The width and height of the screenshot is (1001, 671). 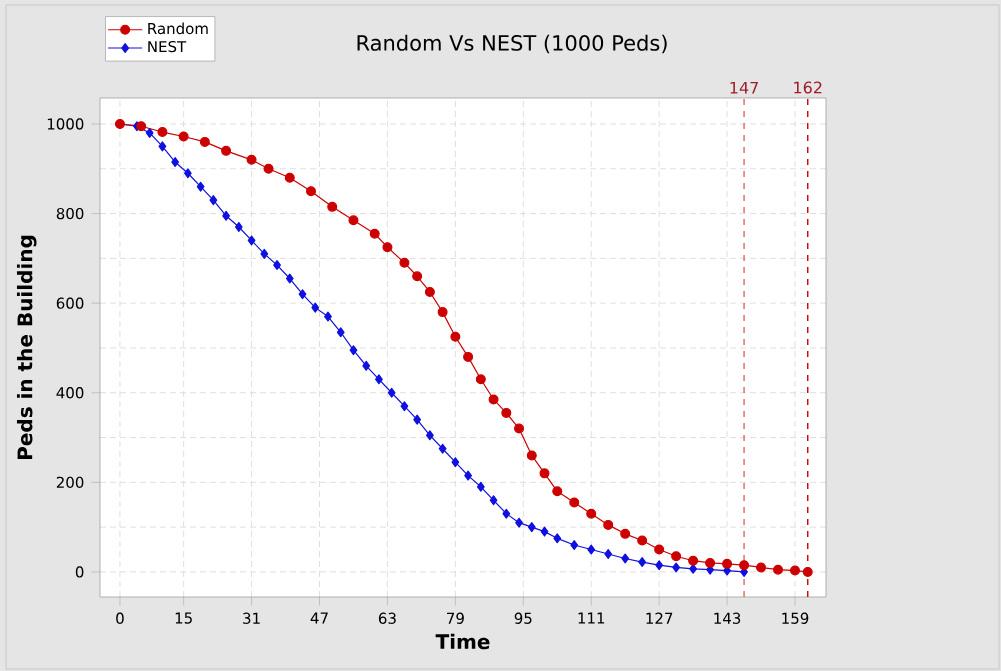 What do you see at coordinates (70, 213) in the screenshot?
I see `y-tick-label: 800` at bounding box center [70, 213].